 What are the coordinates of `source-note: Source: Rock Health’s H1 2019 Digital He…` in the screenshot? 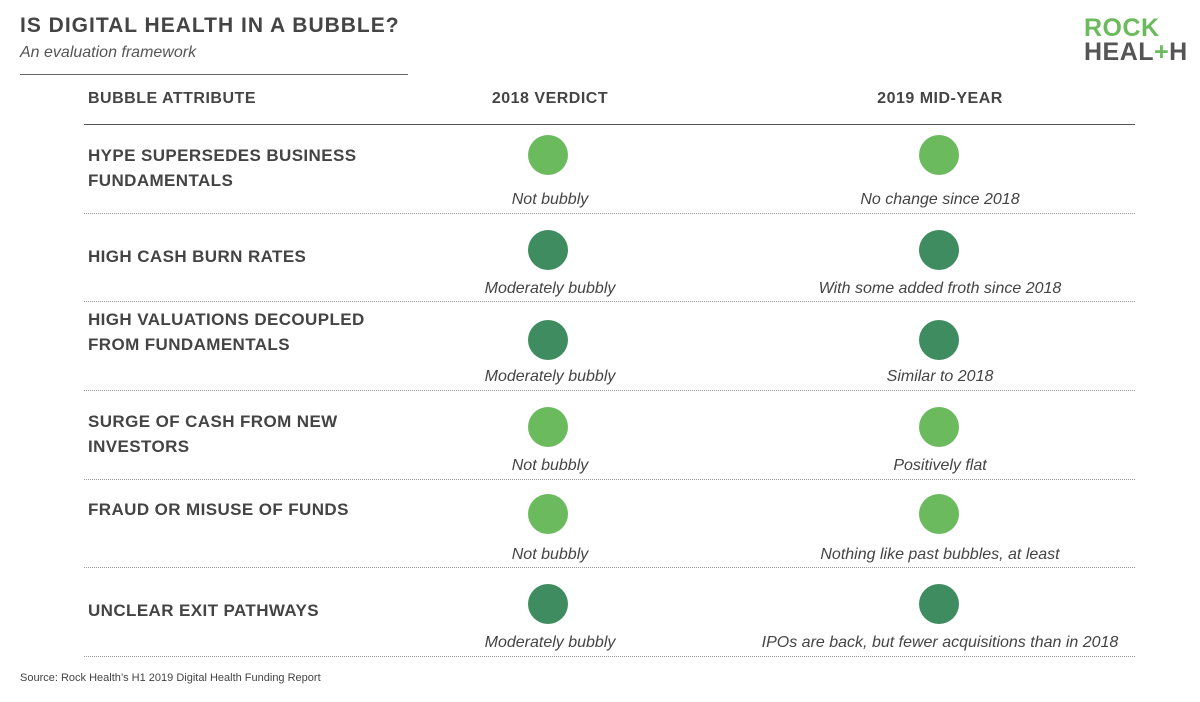 It's located at (170, 678).